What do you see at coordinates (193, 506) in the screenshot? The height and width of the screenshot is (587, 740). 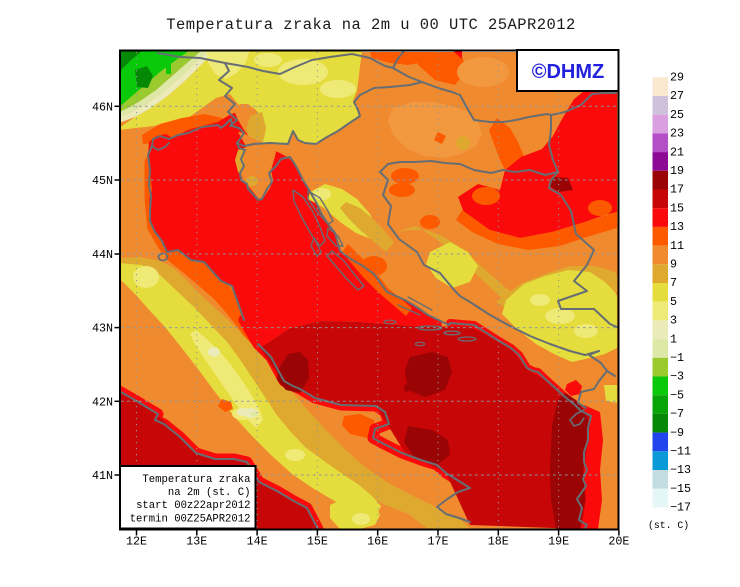 I see `svg-text: start 00z22apr2012` at bounding box center [193, 506].